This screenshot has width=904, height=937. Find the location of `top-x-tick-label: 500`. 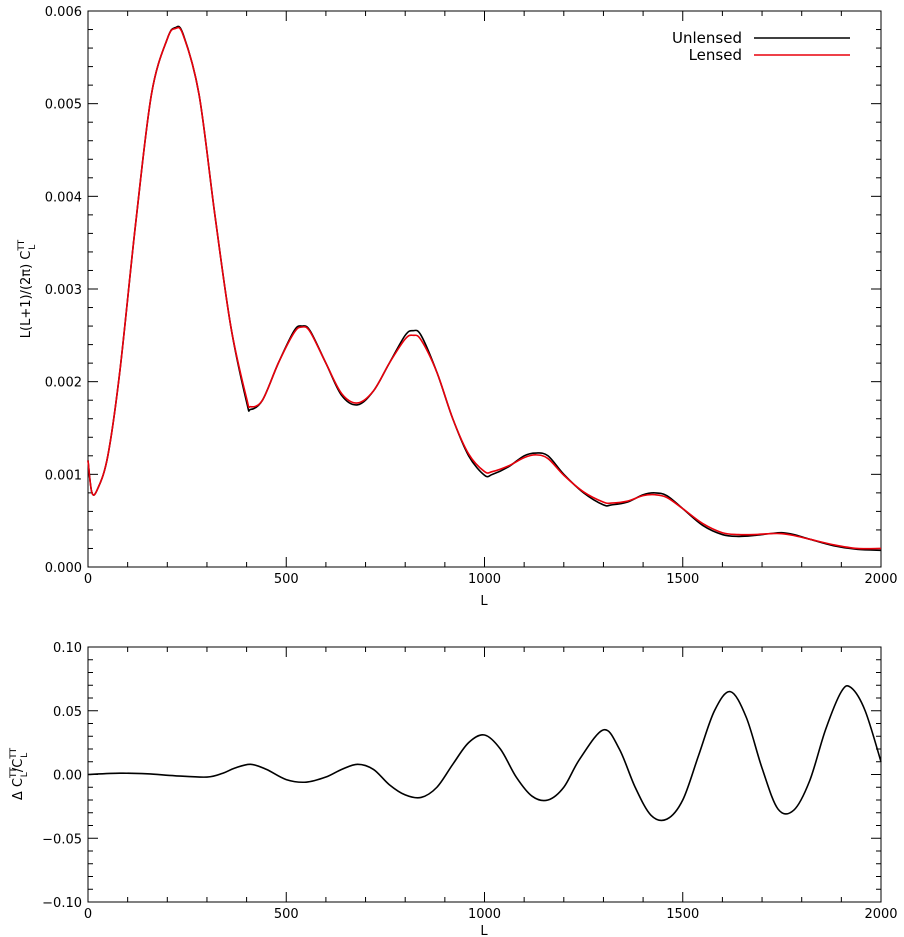

top-x-tick-label: 500 is located at coordinates (286, 579).